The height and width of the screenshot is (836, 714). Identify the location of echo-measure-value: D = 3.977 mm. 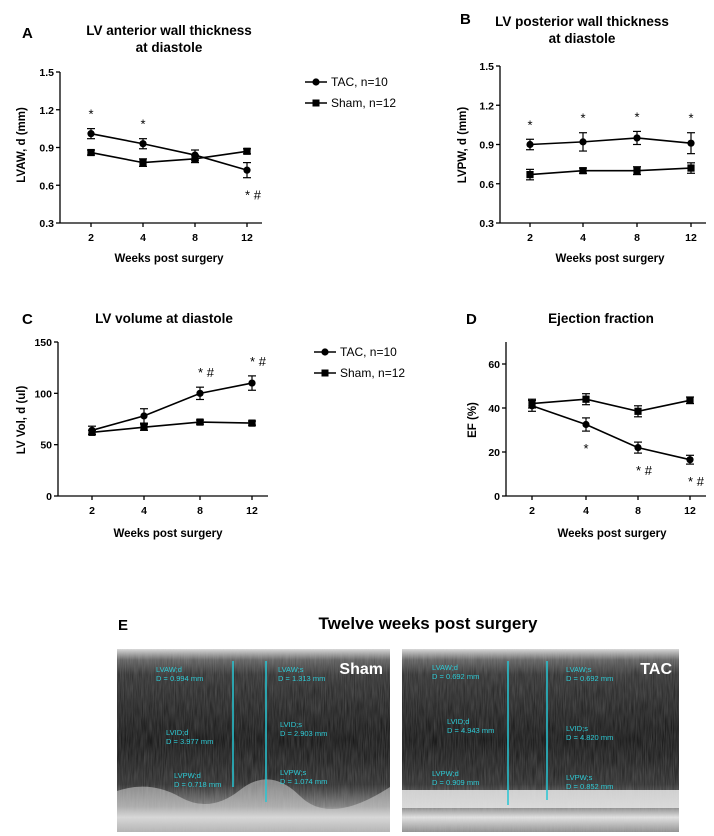
(189, 741).